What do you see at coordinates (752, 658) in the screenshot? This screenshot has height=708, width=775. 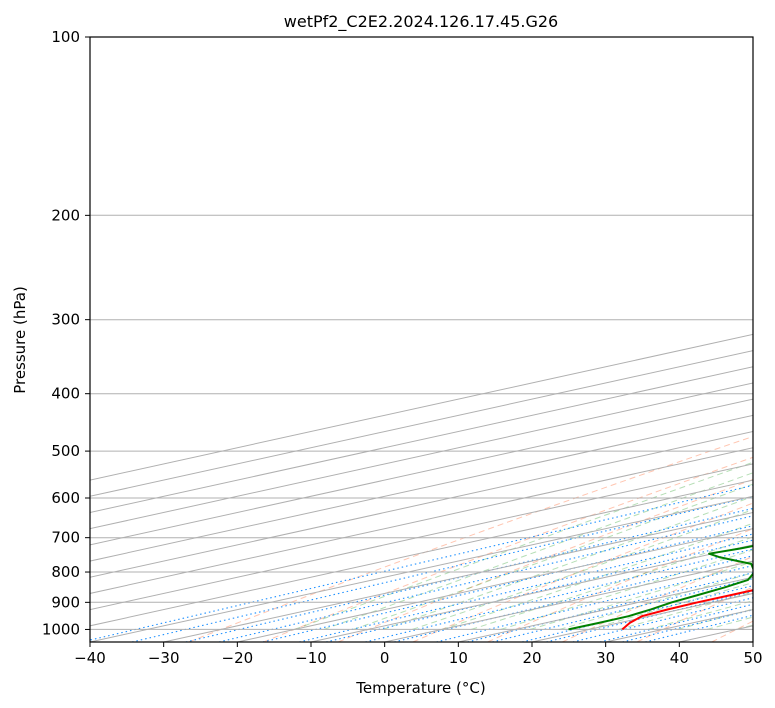 I see `x-tick-label: 50` at bounding box center [752, 658].